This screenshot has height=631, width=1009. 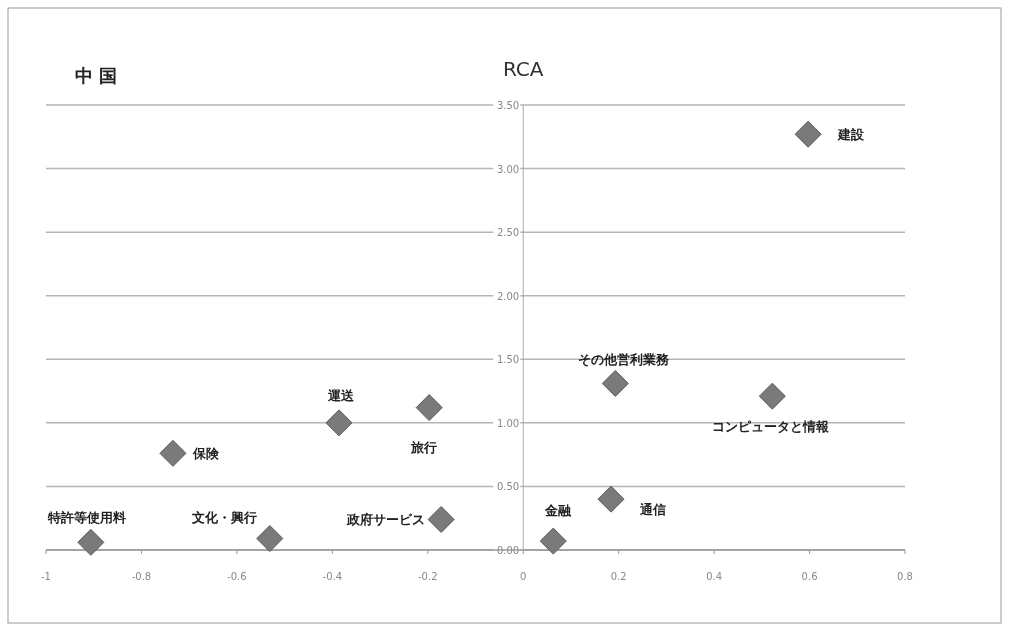 I want to click on y-axis-title: RCA, so click(x=523, y=69).